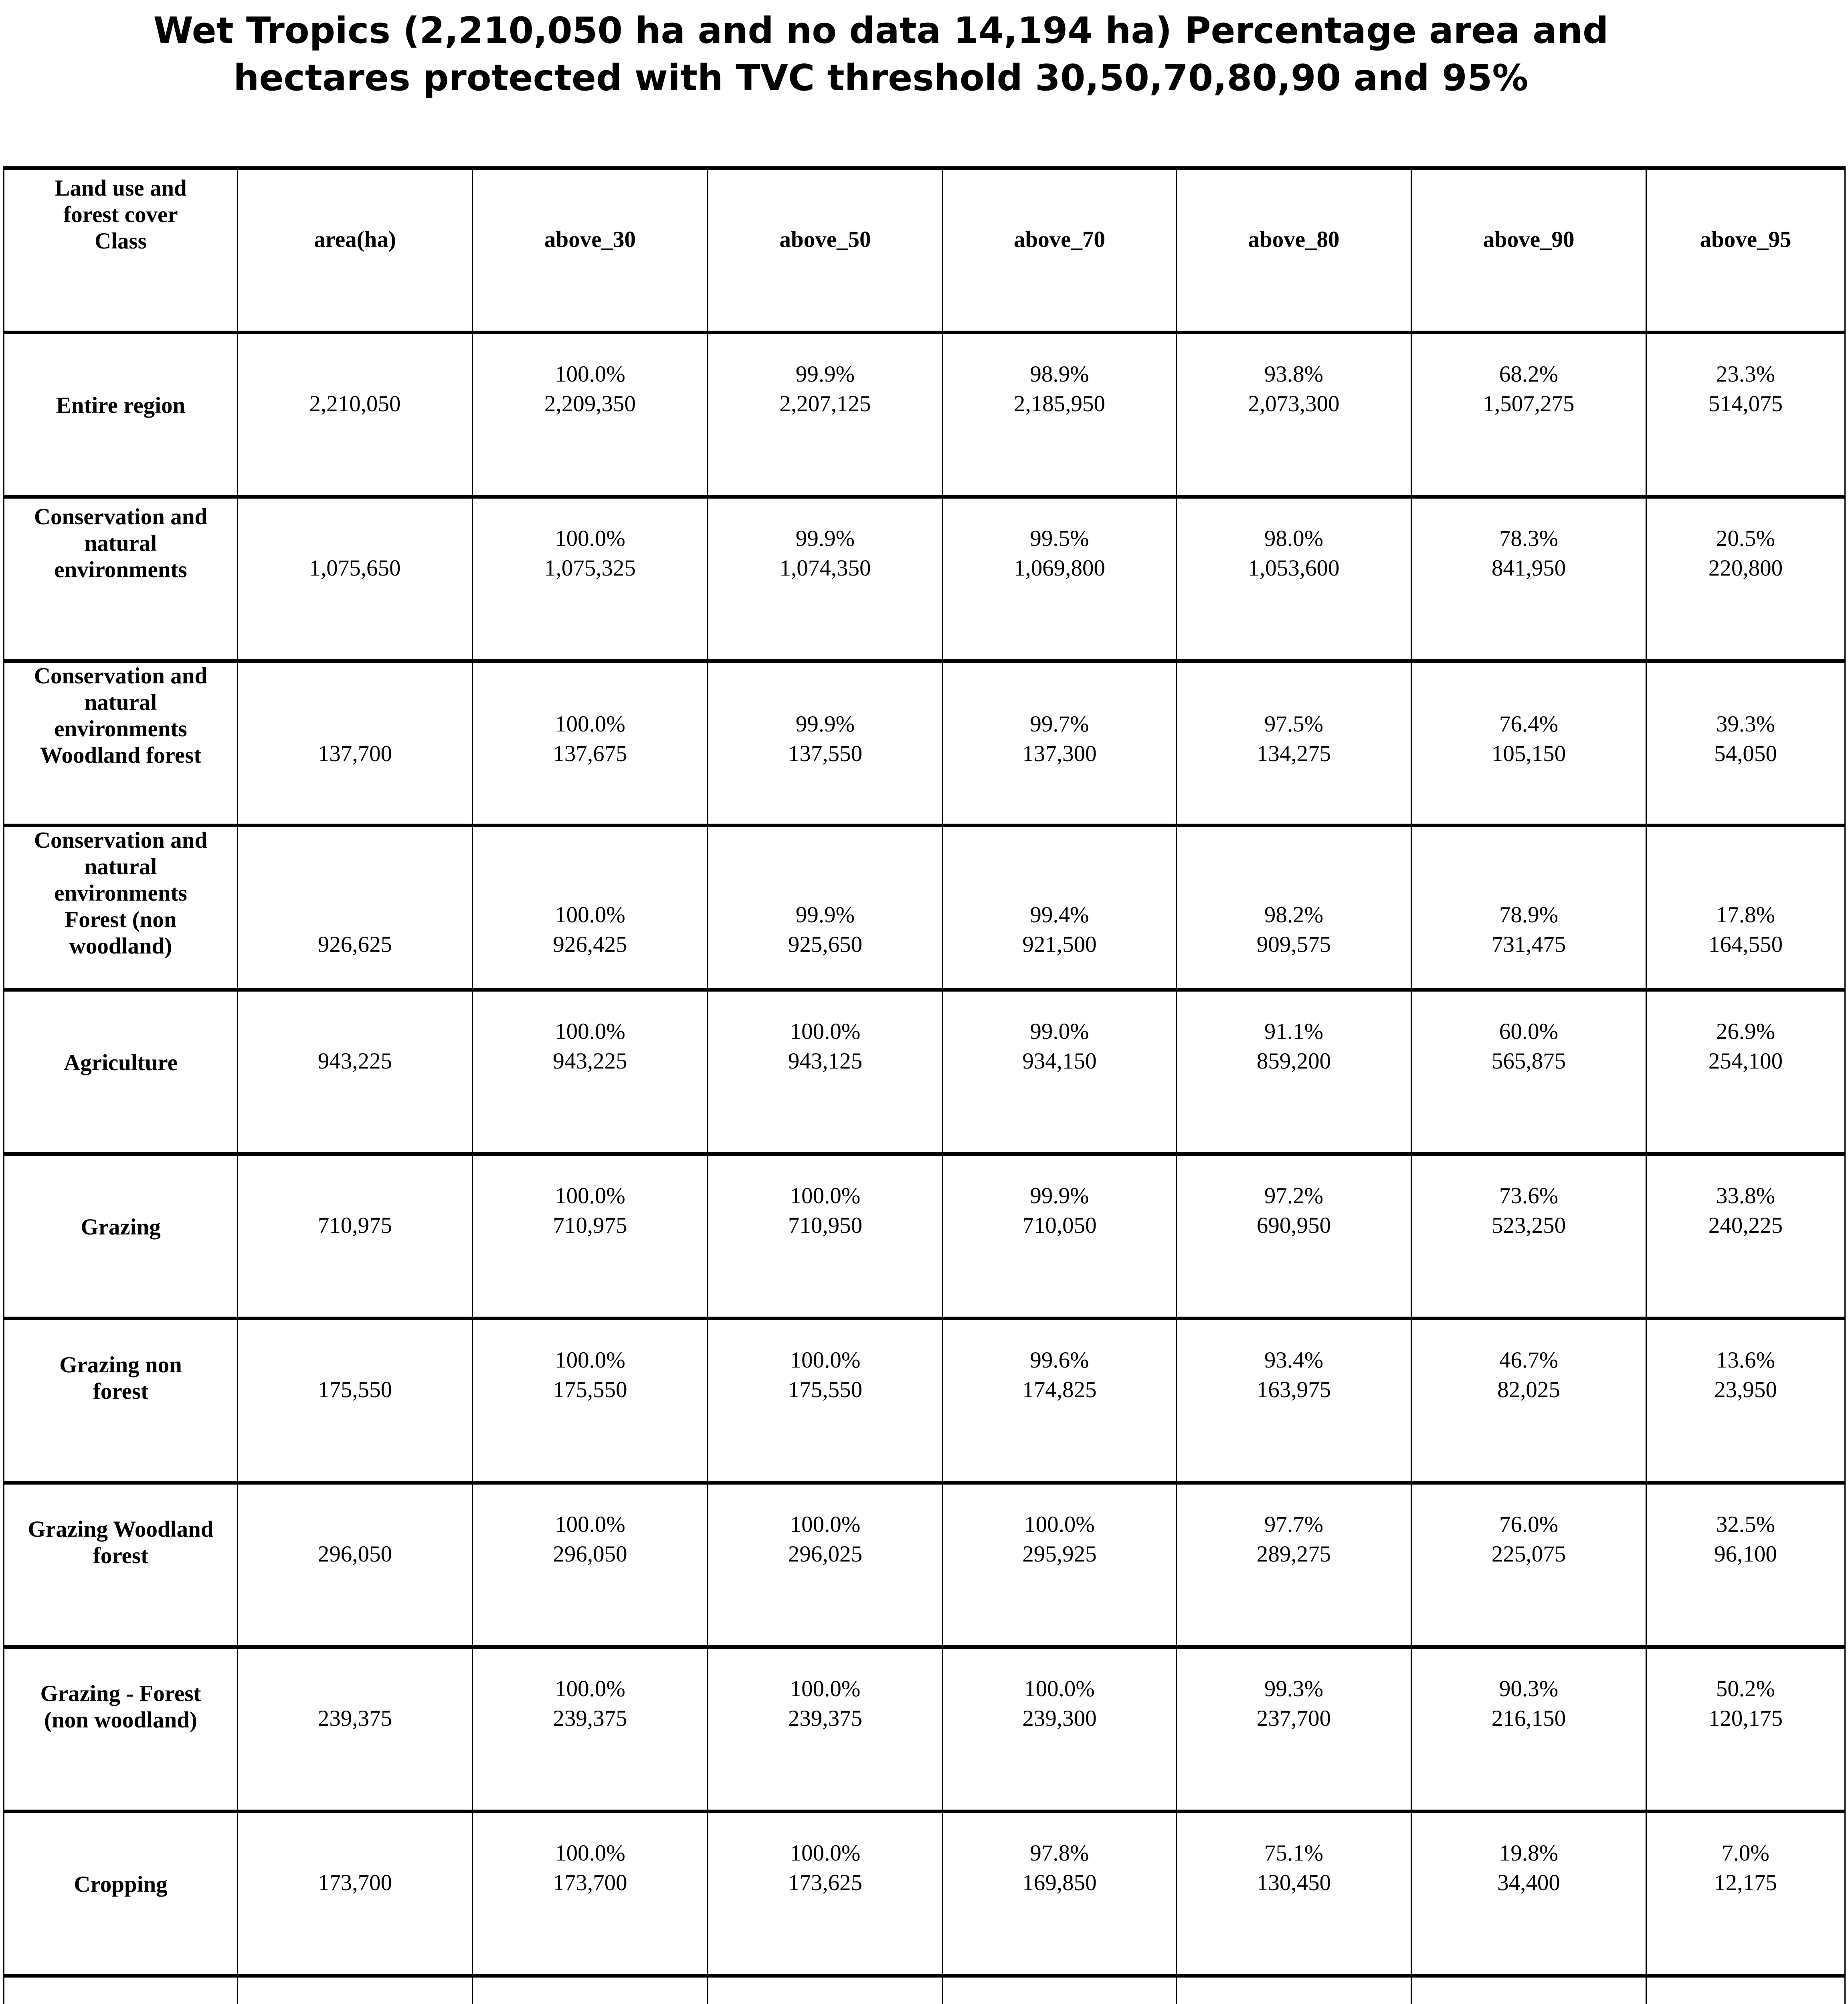  What do you see at coordinates (121, 414) in the screenshot?
I see `row-label: Entire region` at bounding box center [121, 414].